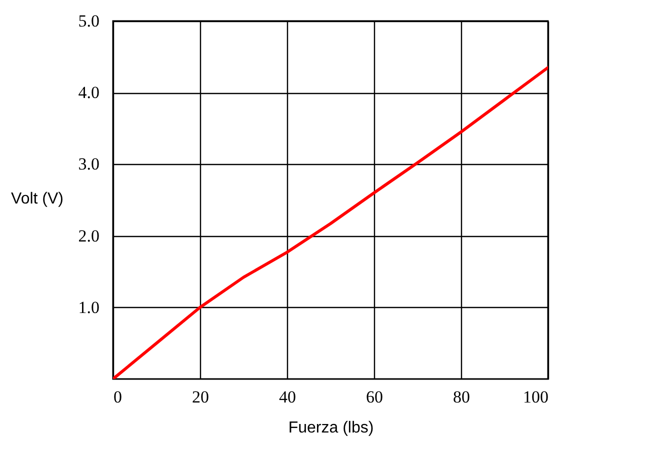  I want to click on y-tick-label: 5.0, so click(89, 21).